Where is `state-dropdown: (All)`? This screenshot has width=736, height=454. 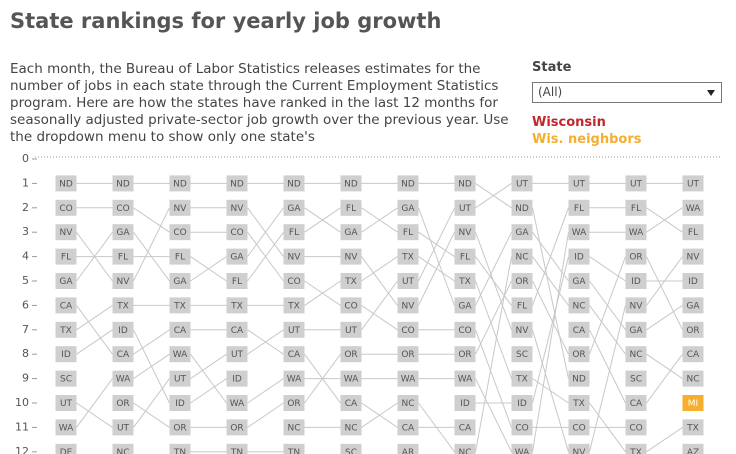 state-dropdown: (All) is located at coordinates (627, 92).